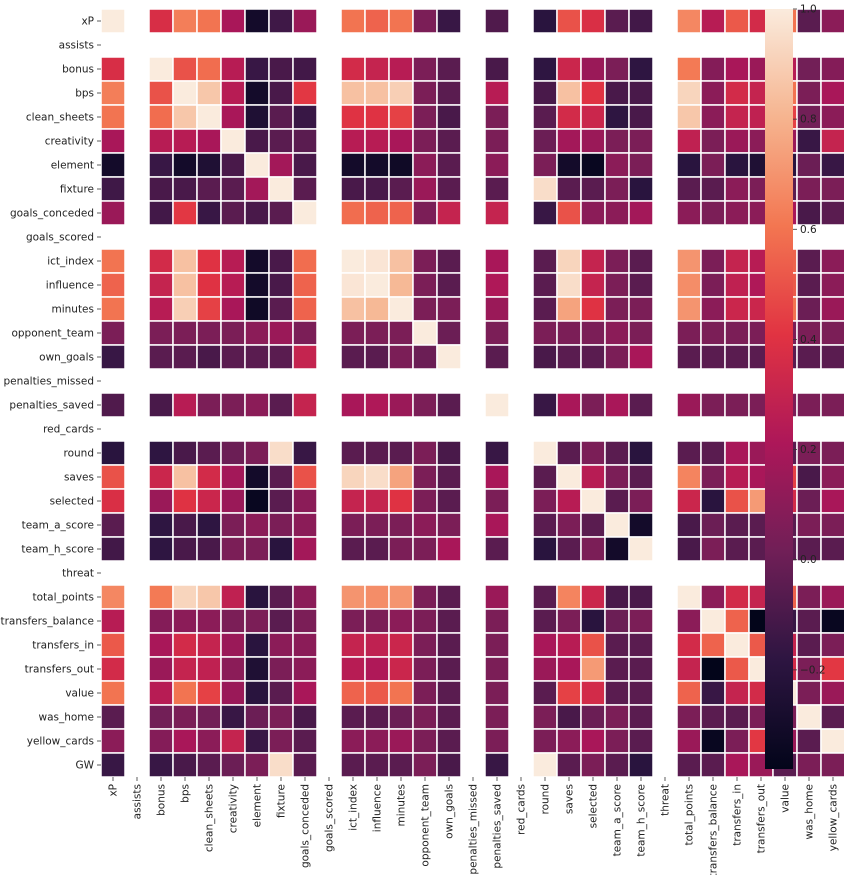 The width and height of the screenshot is (844, 879). Describe the element at coordinates (497, 117) in the screenshot. I see `heatmap-cell-clean_sheets-penalties_saved` at that location.